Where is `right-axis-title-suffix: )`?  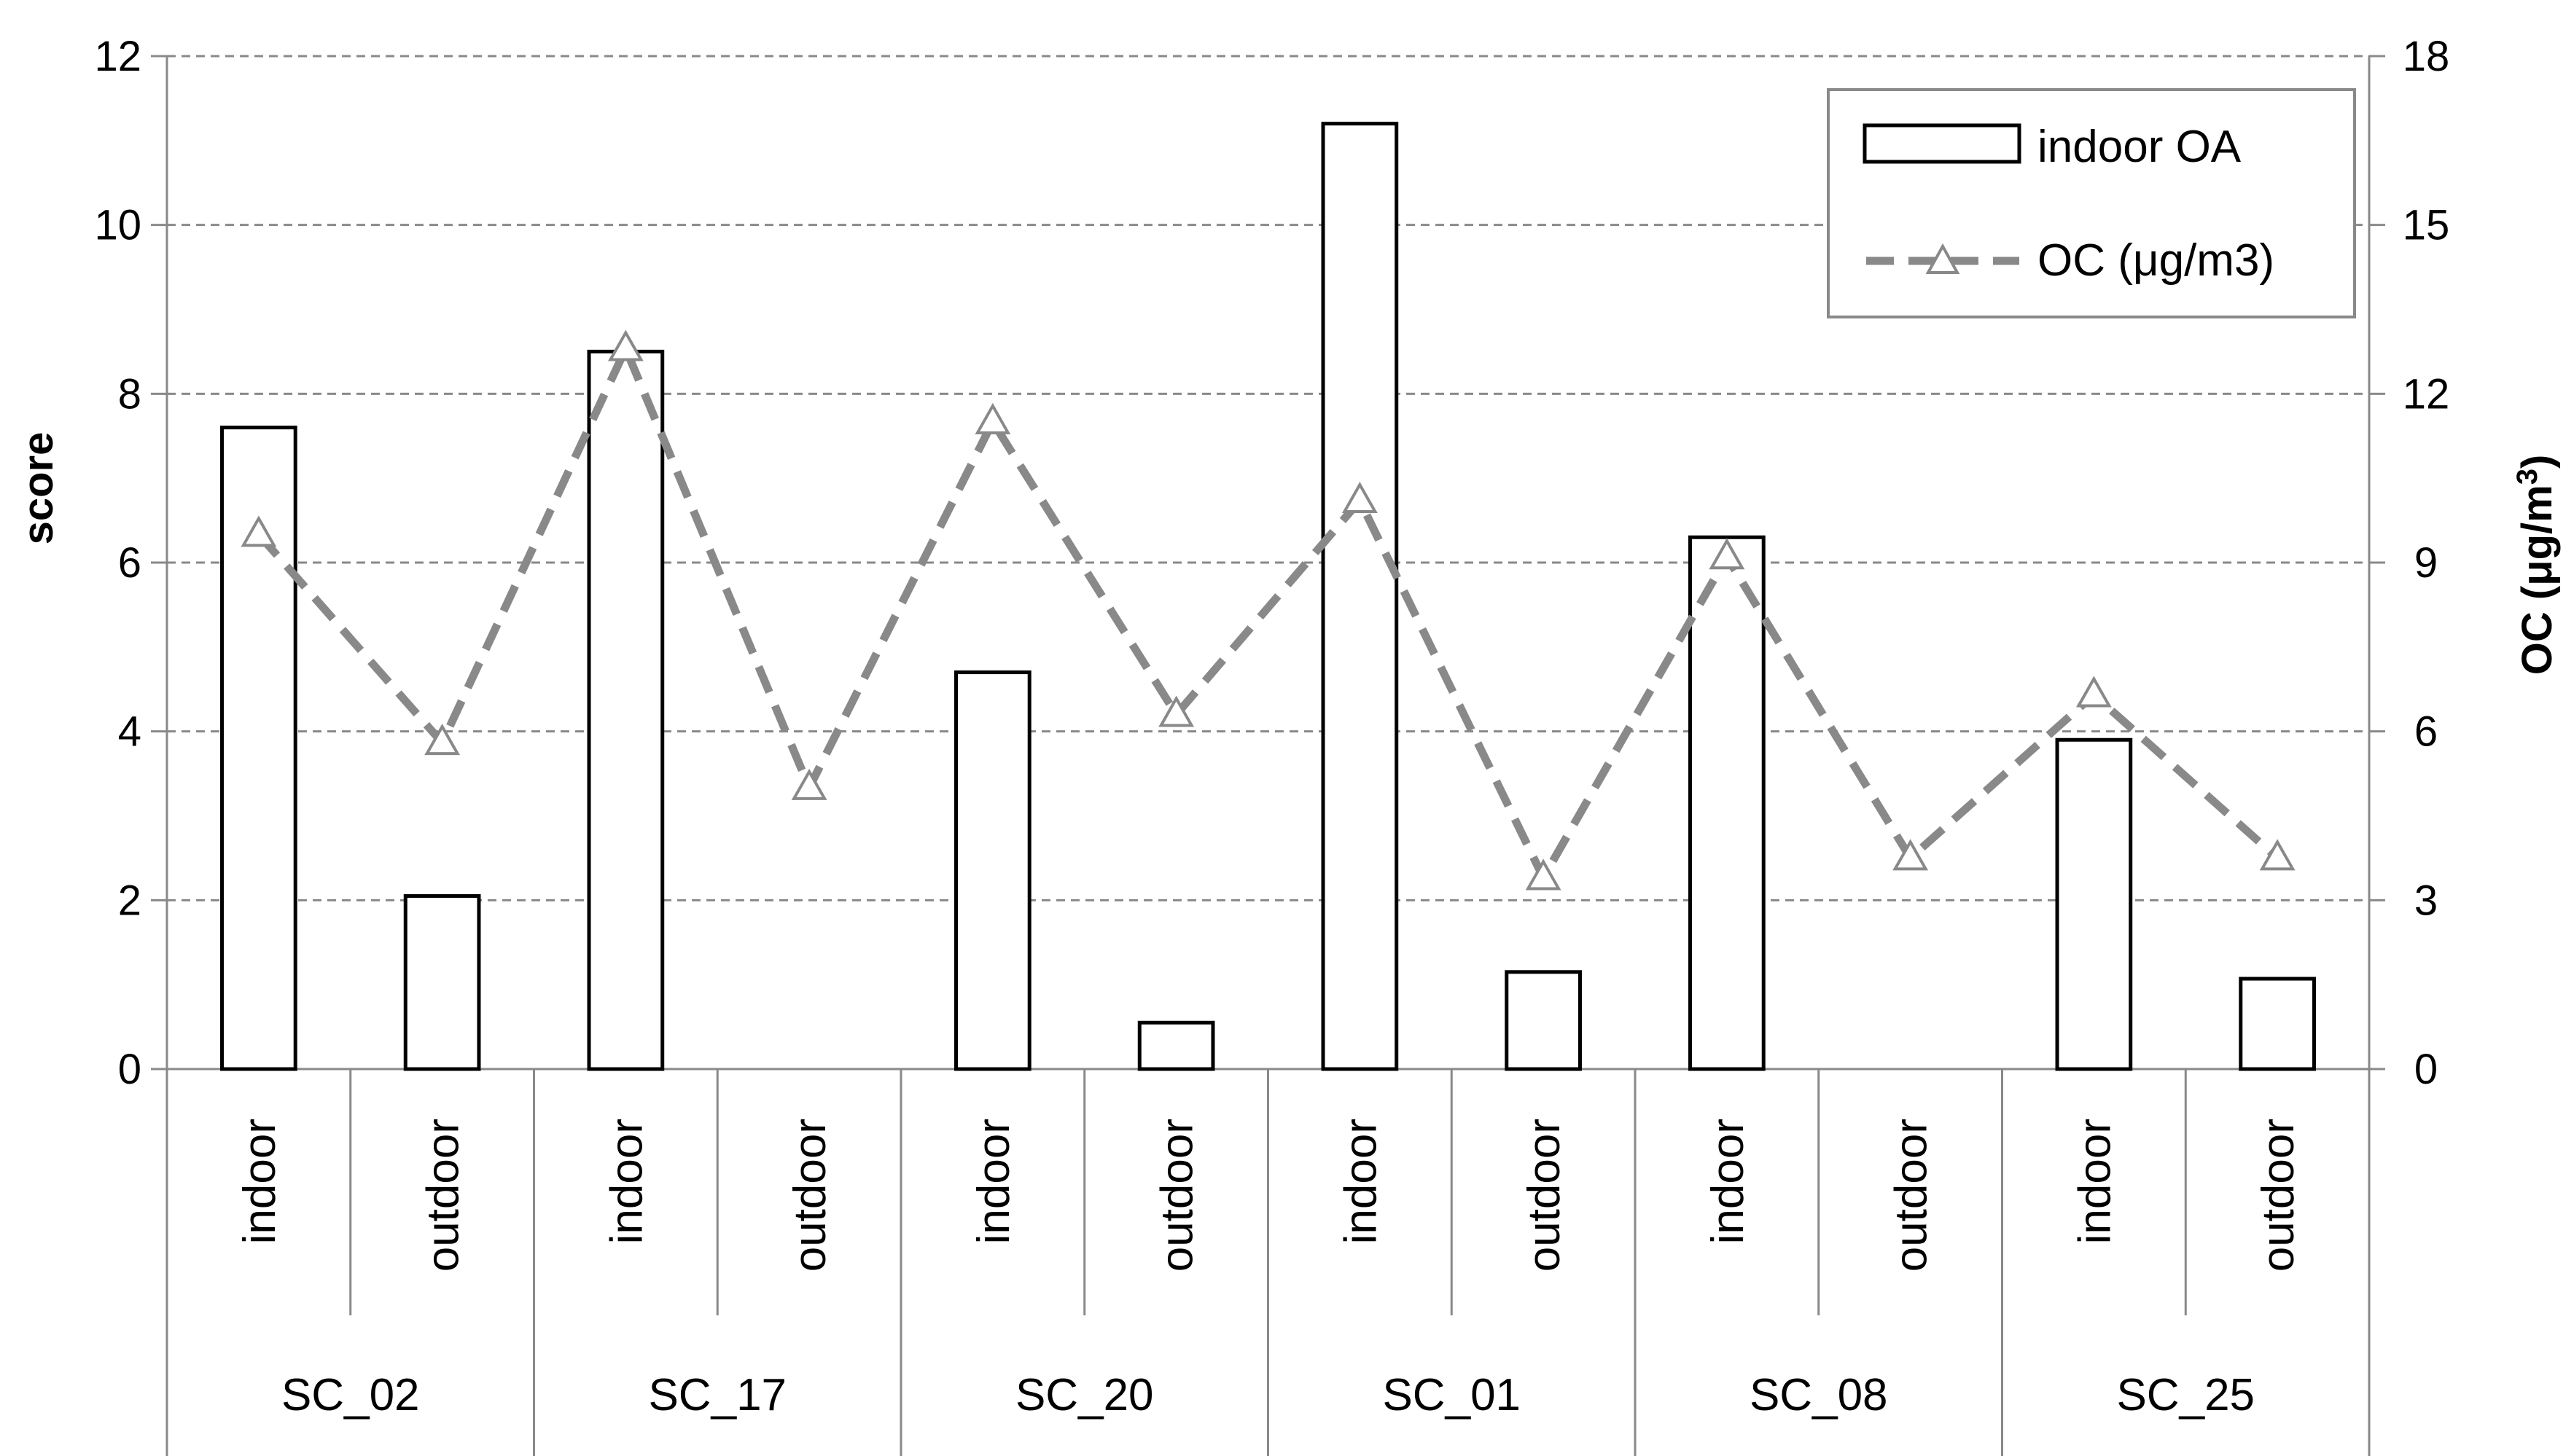 right-axis-title-suffix: ) is located at coordinates (2537, 462).